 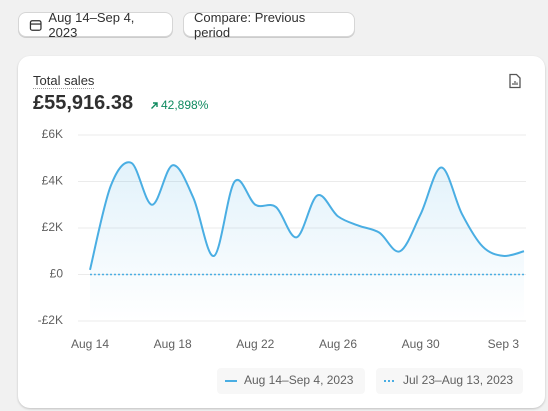 I want to click on metric-change: 42,898%, so click(x=179, y=105).